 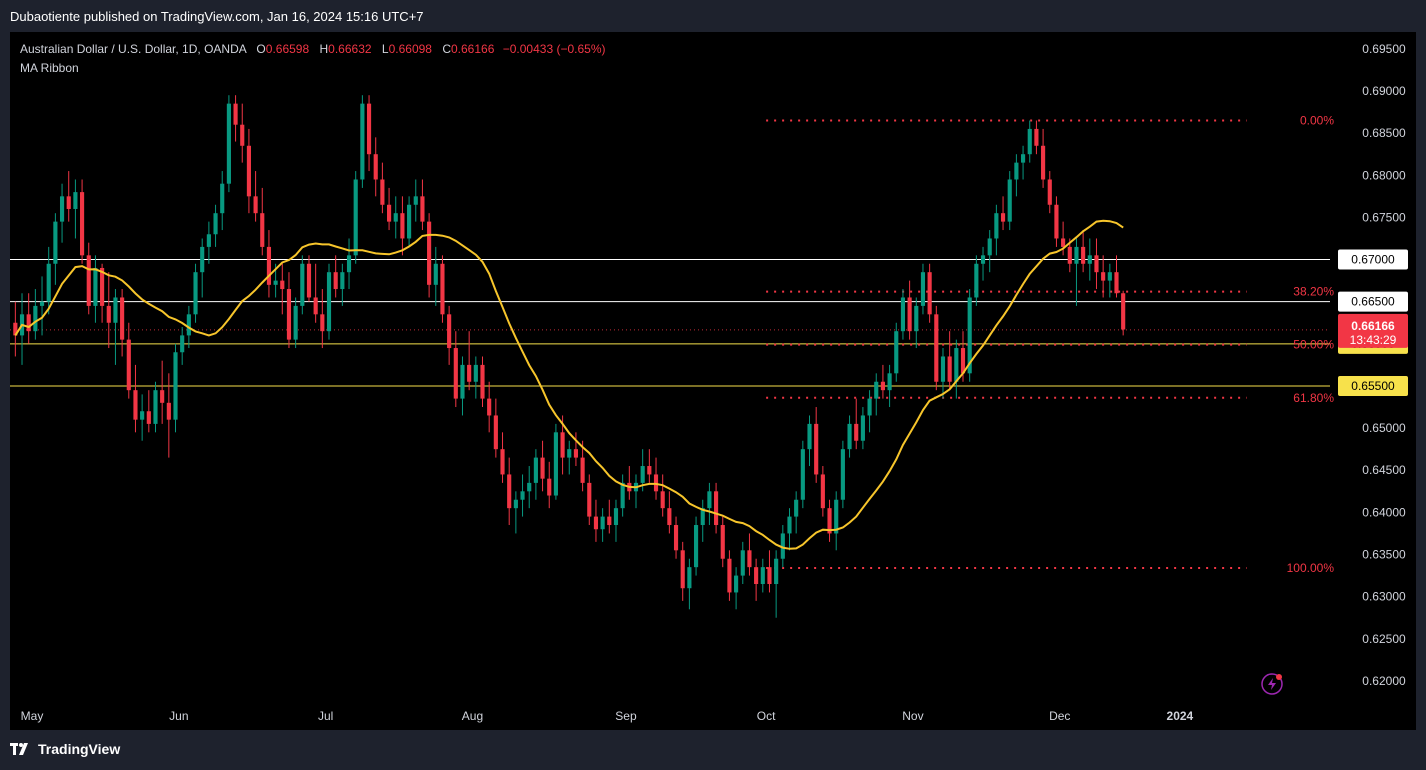 I want to click on y-tick-label-3: 0.68000, so click(x=1384, y=175).